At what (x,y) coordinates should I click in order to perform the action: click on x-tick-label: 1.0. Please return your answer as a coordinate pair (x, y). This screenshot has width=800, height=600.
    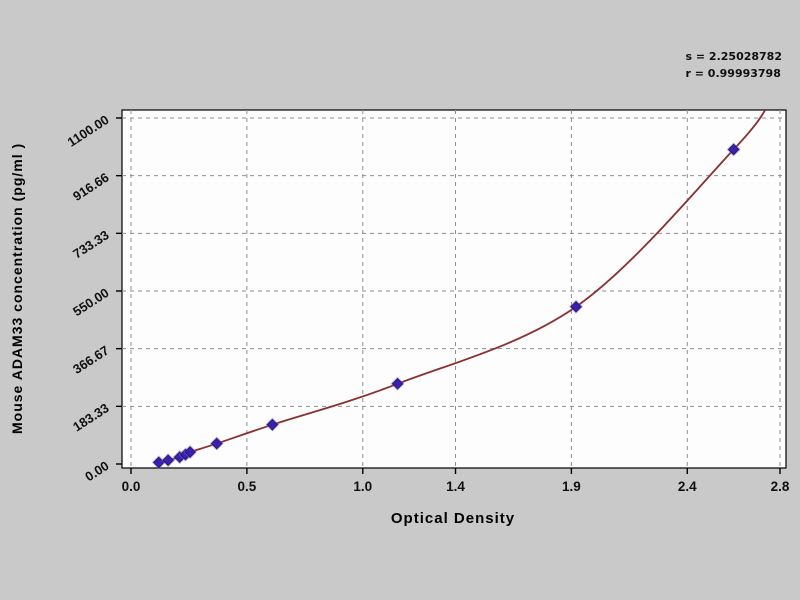
    Looking at the image, I should click on (362, 486).